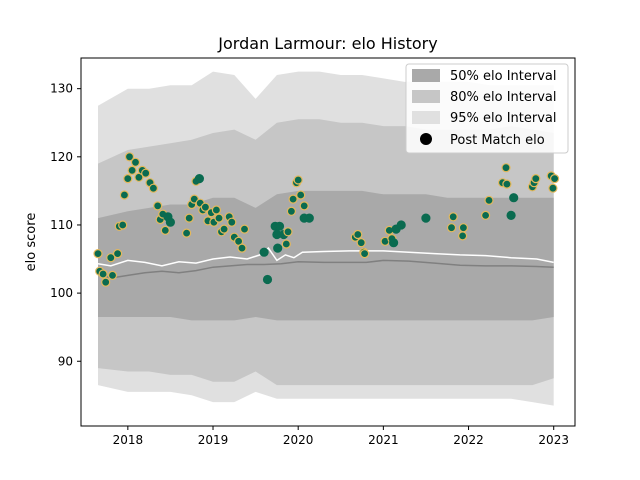 This screenshot has height=480, width=640. I want to click on y-axis-label: elo score, so click(31, 242).